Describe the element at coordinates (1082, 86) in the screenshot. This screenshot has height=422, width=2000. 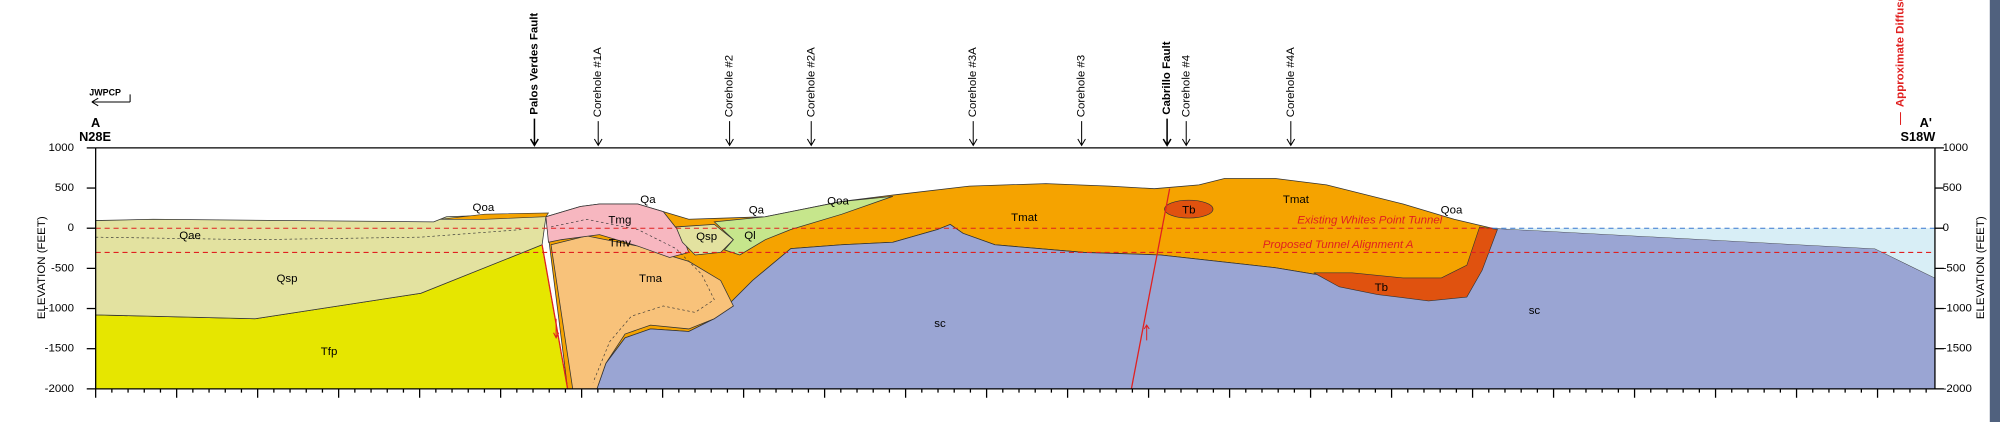
I see `marker-label: Corehole #3` at that location.